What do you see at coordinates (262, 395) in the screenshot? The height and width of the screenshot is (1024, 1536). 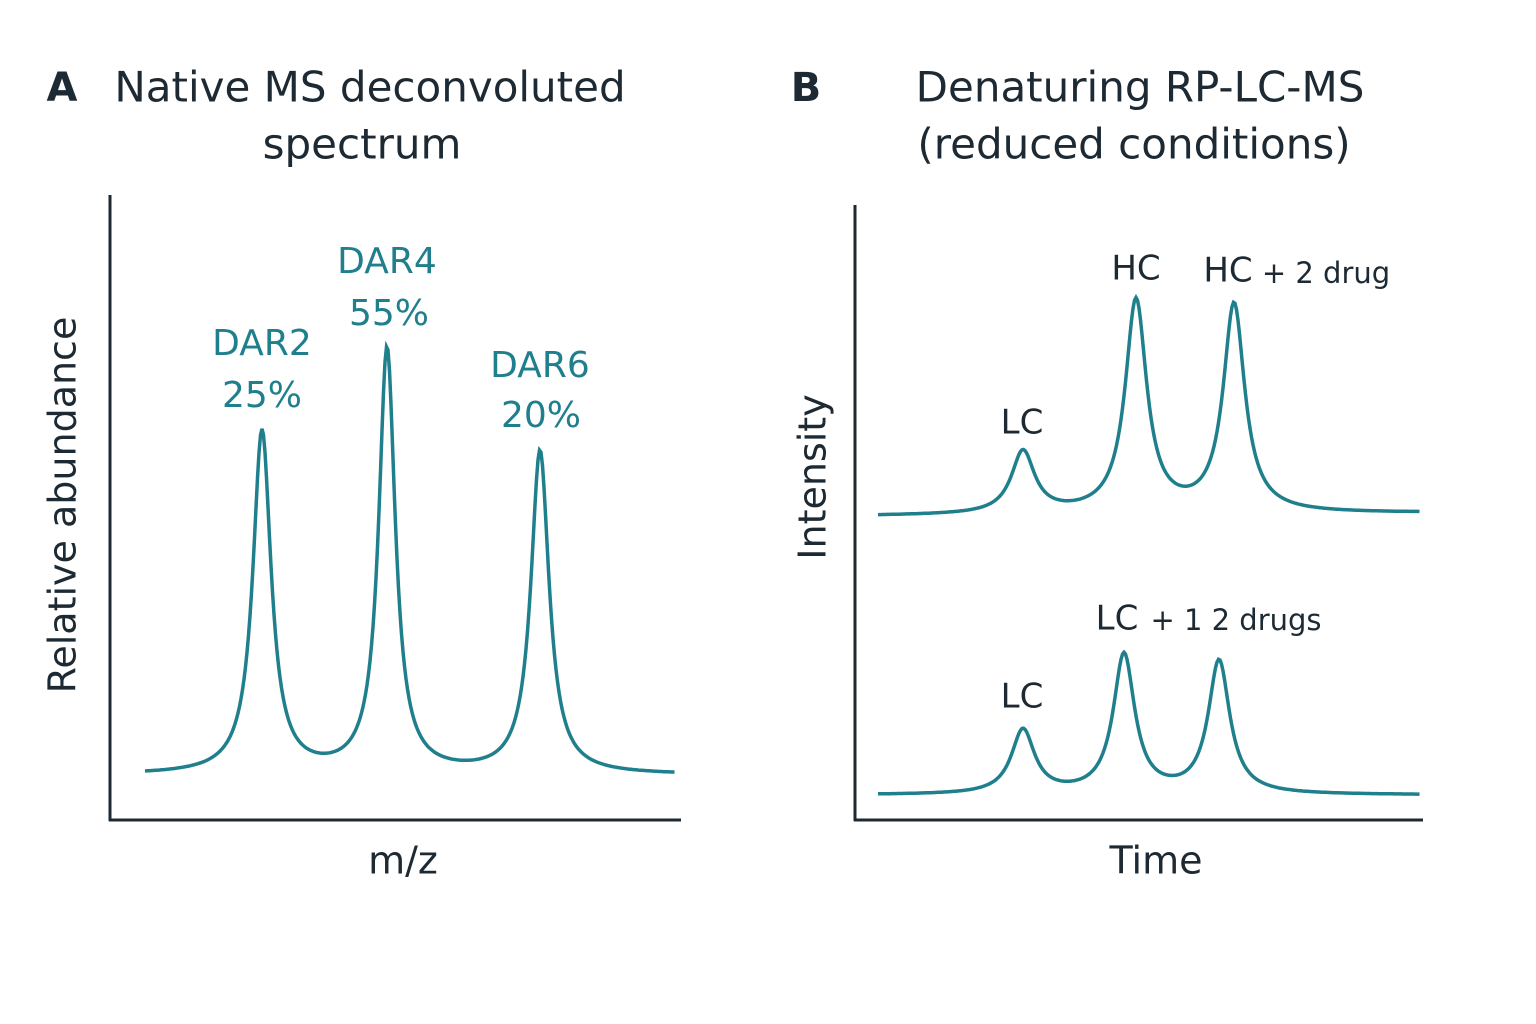 I see `peak-percent: 25%` at bounding box center [262, 395].